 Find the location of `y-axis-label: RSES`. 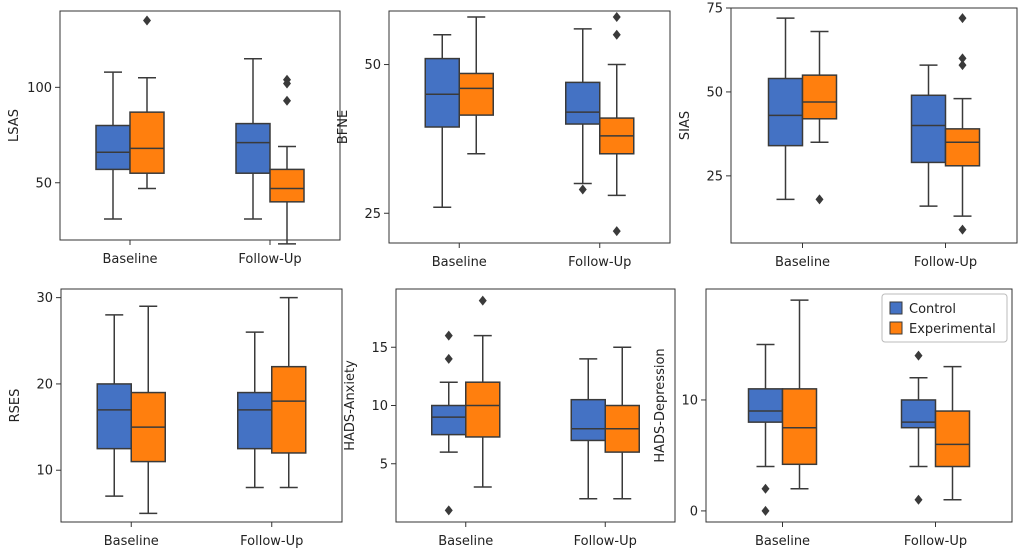

y-axis-label: RSES is located at coordinates (15, 406).